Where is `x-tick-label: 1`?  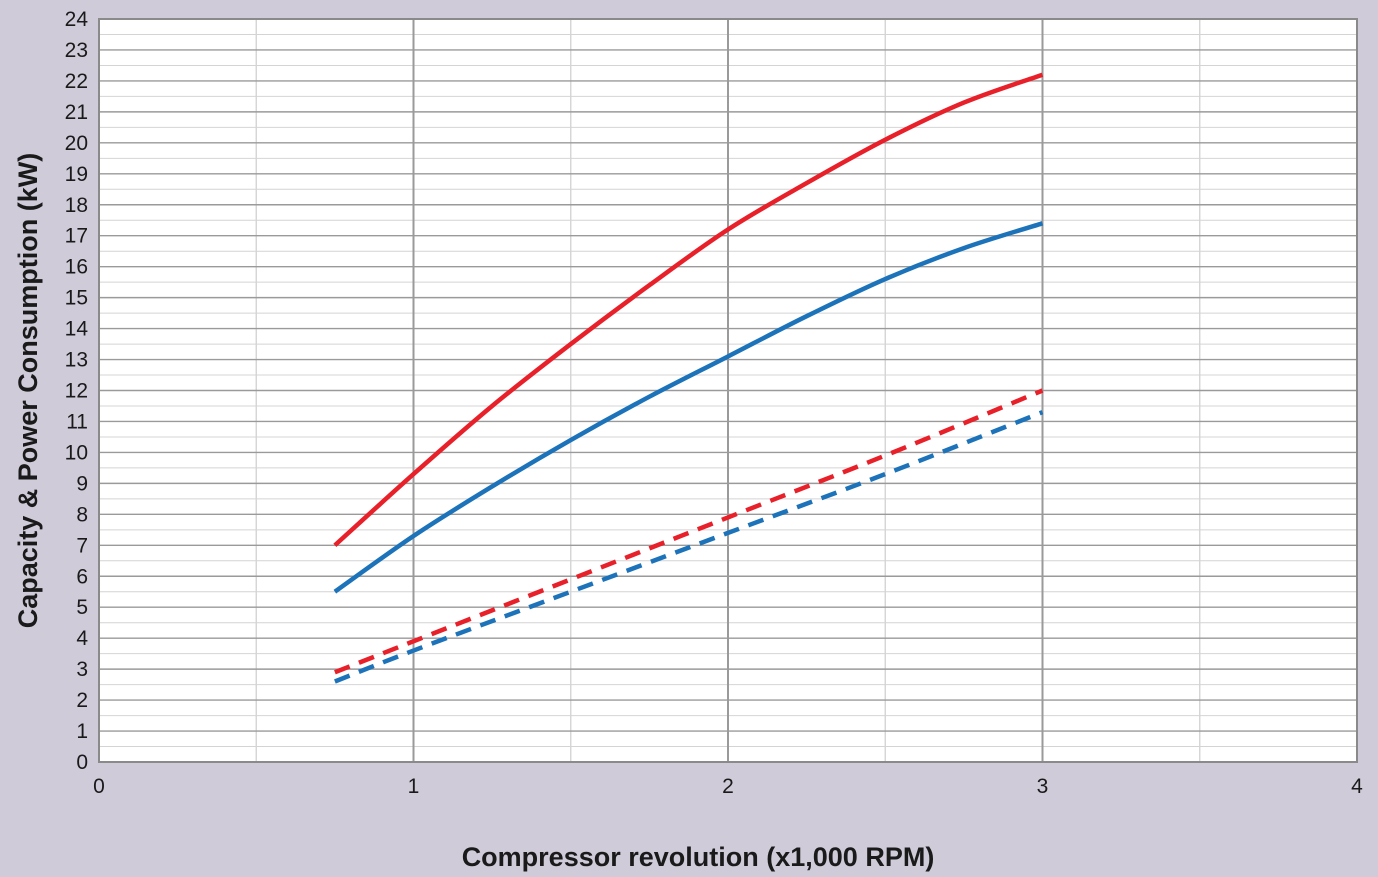 x-tick-label: 1 is located at coordinates (414, 786).